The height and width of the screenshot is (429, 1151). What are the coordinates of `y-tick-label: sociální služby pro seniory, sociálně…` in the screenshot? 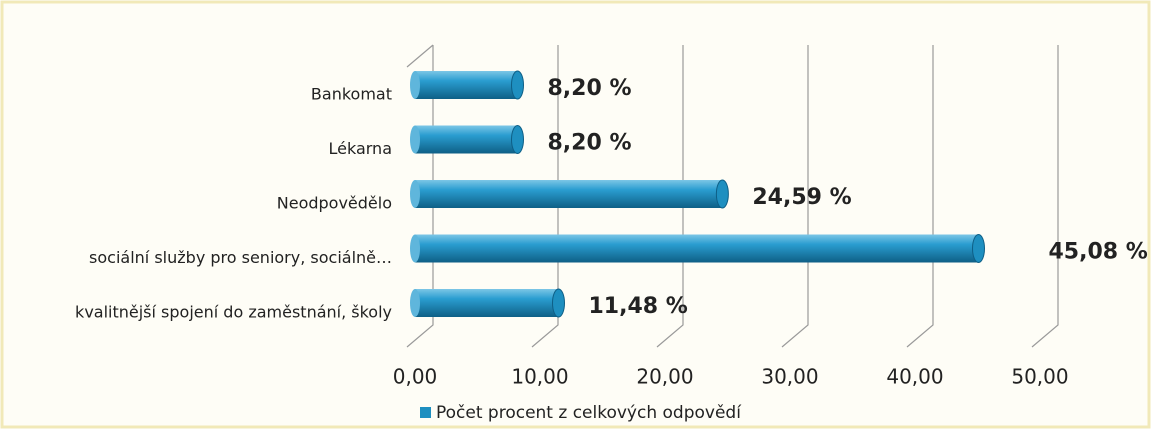 It's located at (240, 257).